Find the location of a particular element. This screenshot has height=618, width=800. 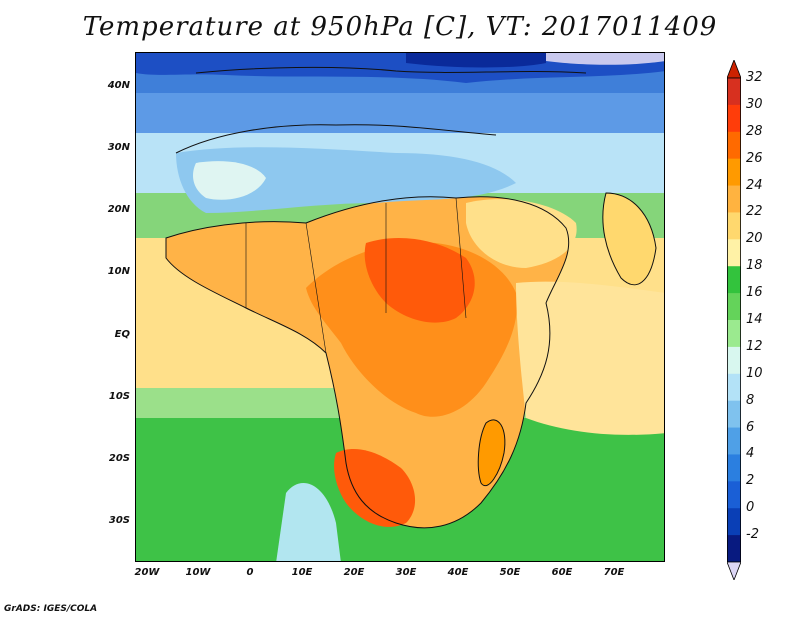

india-warm is located at coordinates (629, 239).